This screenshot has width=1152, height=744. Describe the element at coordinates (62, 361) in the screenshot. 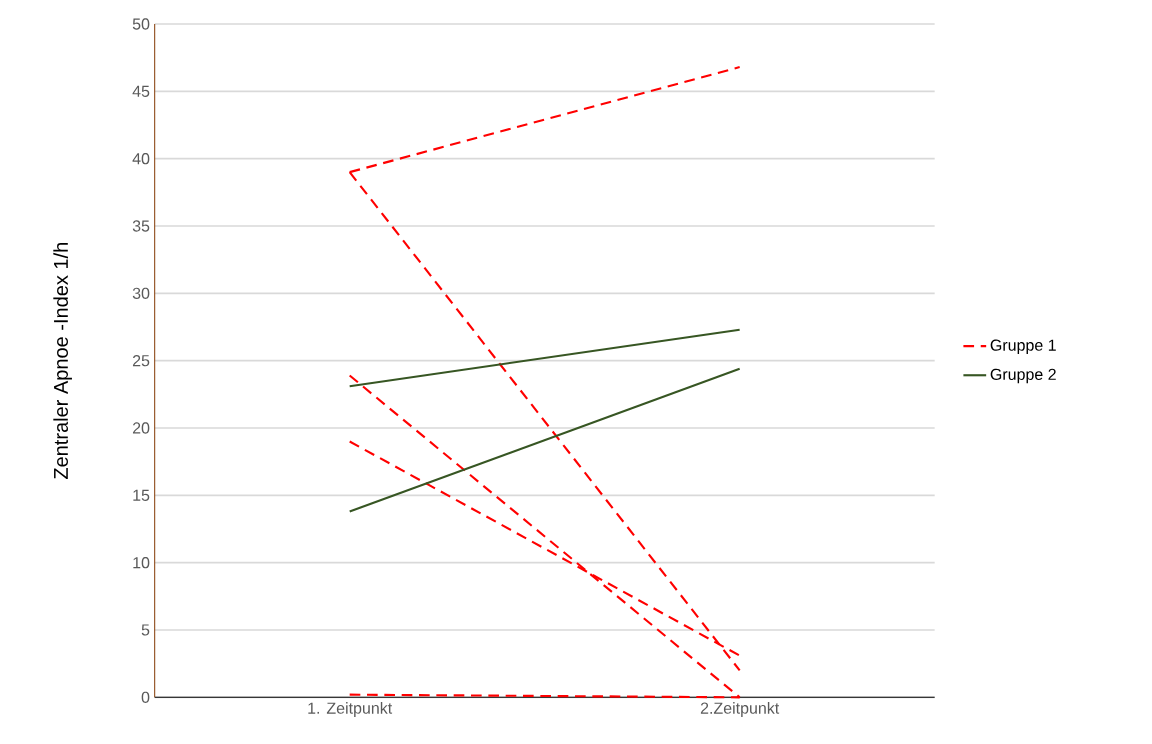

I see `y-axis-title: Zentraler Apnoe -Index 1/h` at that location.